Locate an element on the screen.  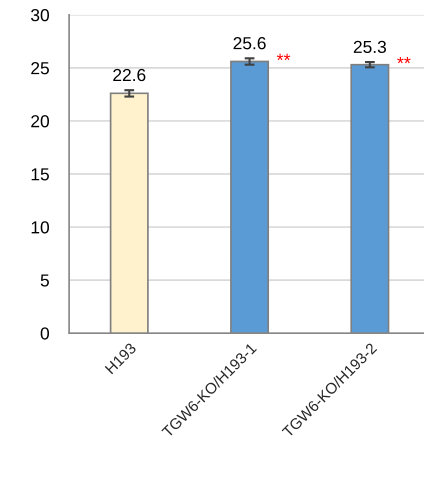
data-label: 25.3 is located at coordinates (370, 47).